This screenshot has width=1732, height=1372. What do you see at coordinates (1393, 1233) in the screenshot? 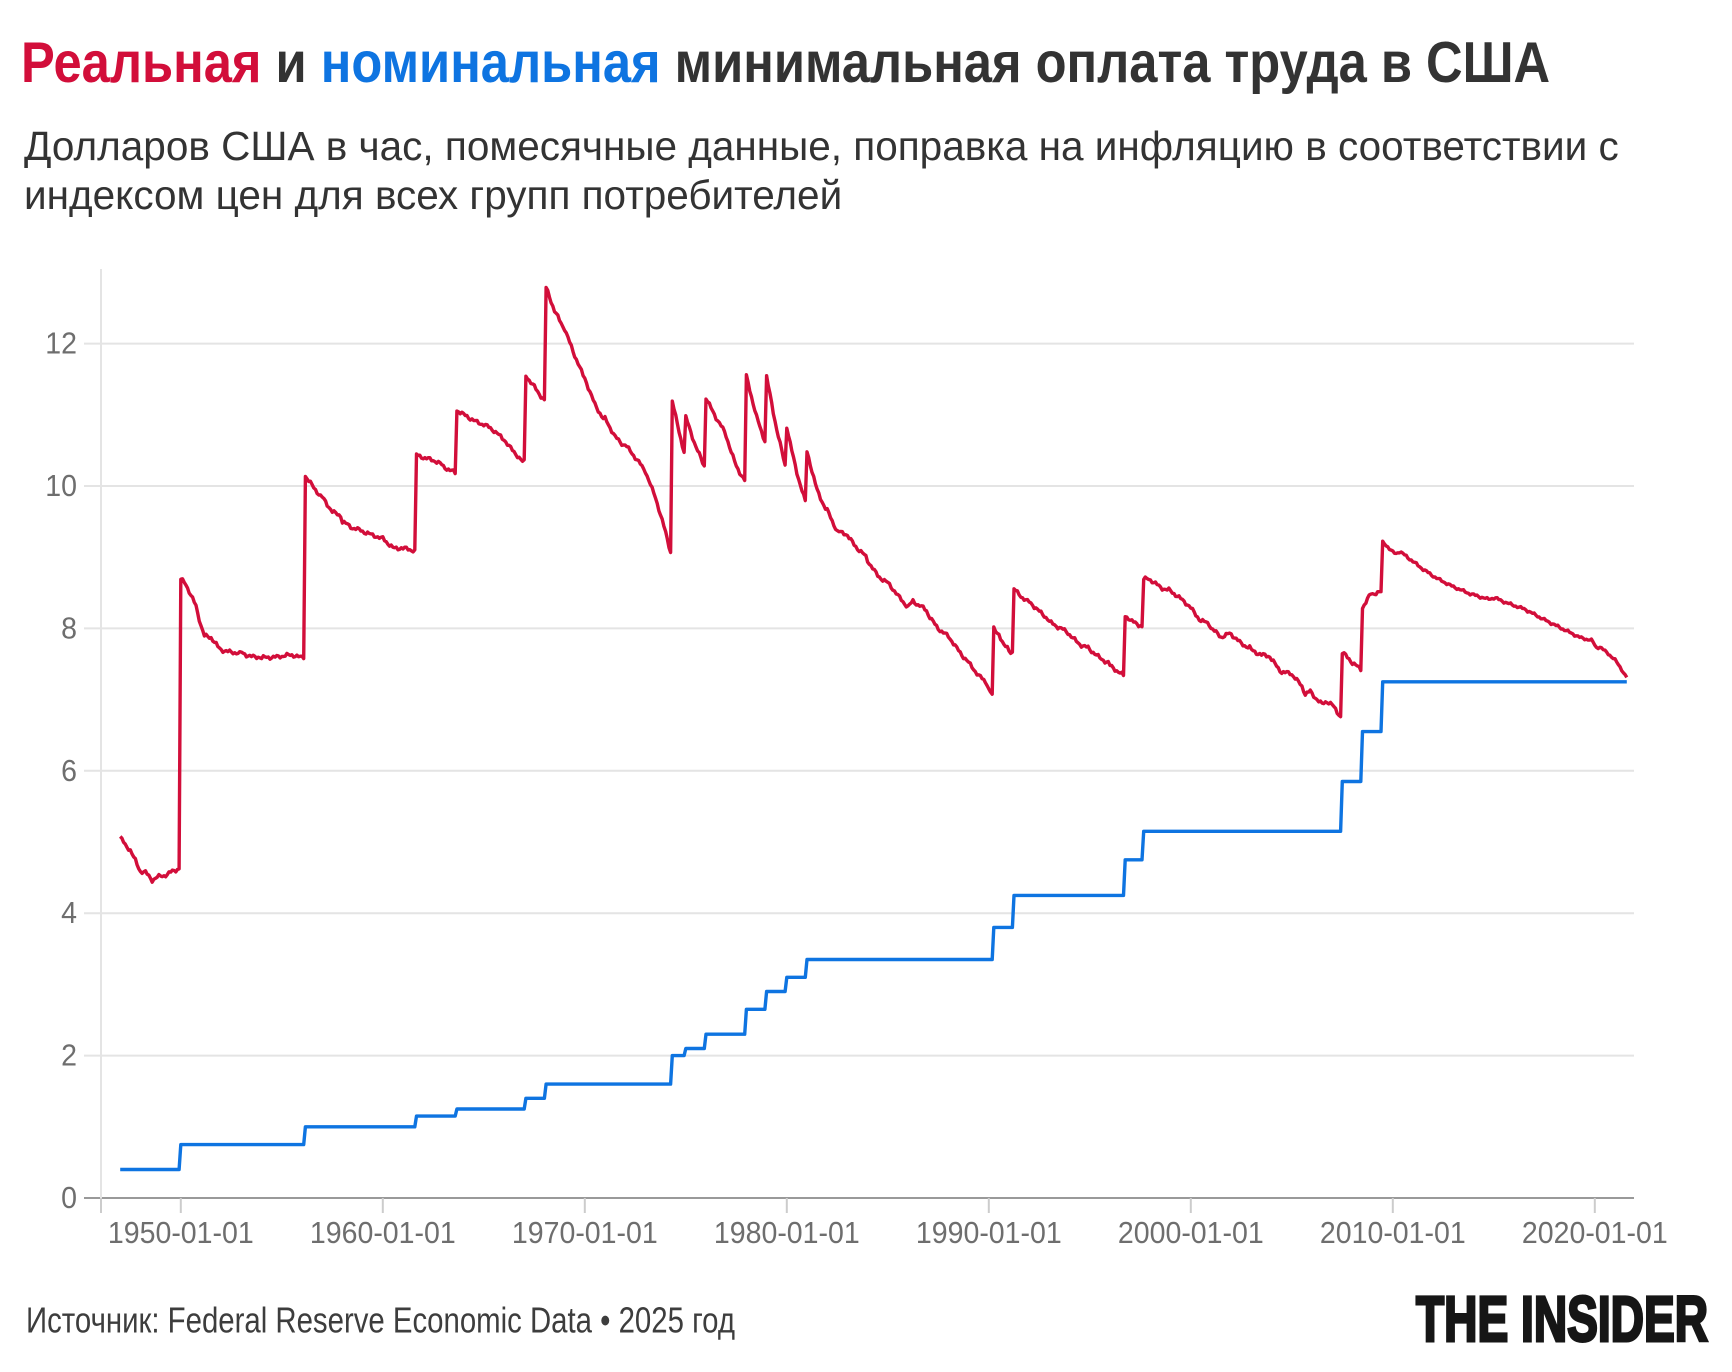
I see `svg-text: 2010-01-01` at bounding box center [1393, 1233].